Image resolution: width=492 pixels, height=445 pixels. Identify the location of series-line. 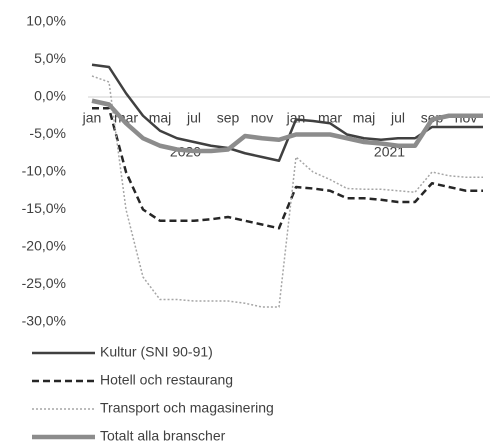
(287, 126).